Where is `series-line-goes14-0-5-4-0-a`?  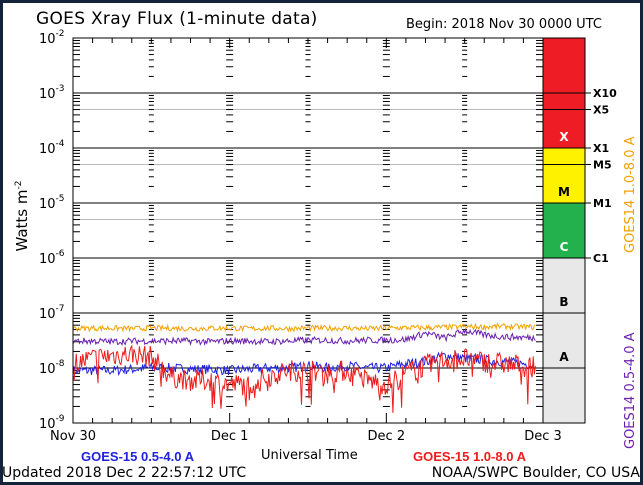 series-line-goes14-0-5-4-0-a is located at coordinates (304, 337).